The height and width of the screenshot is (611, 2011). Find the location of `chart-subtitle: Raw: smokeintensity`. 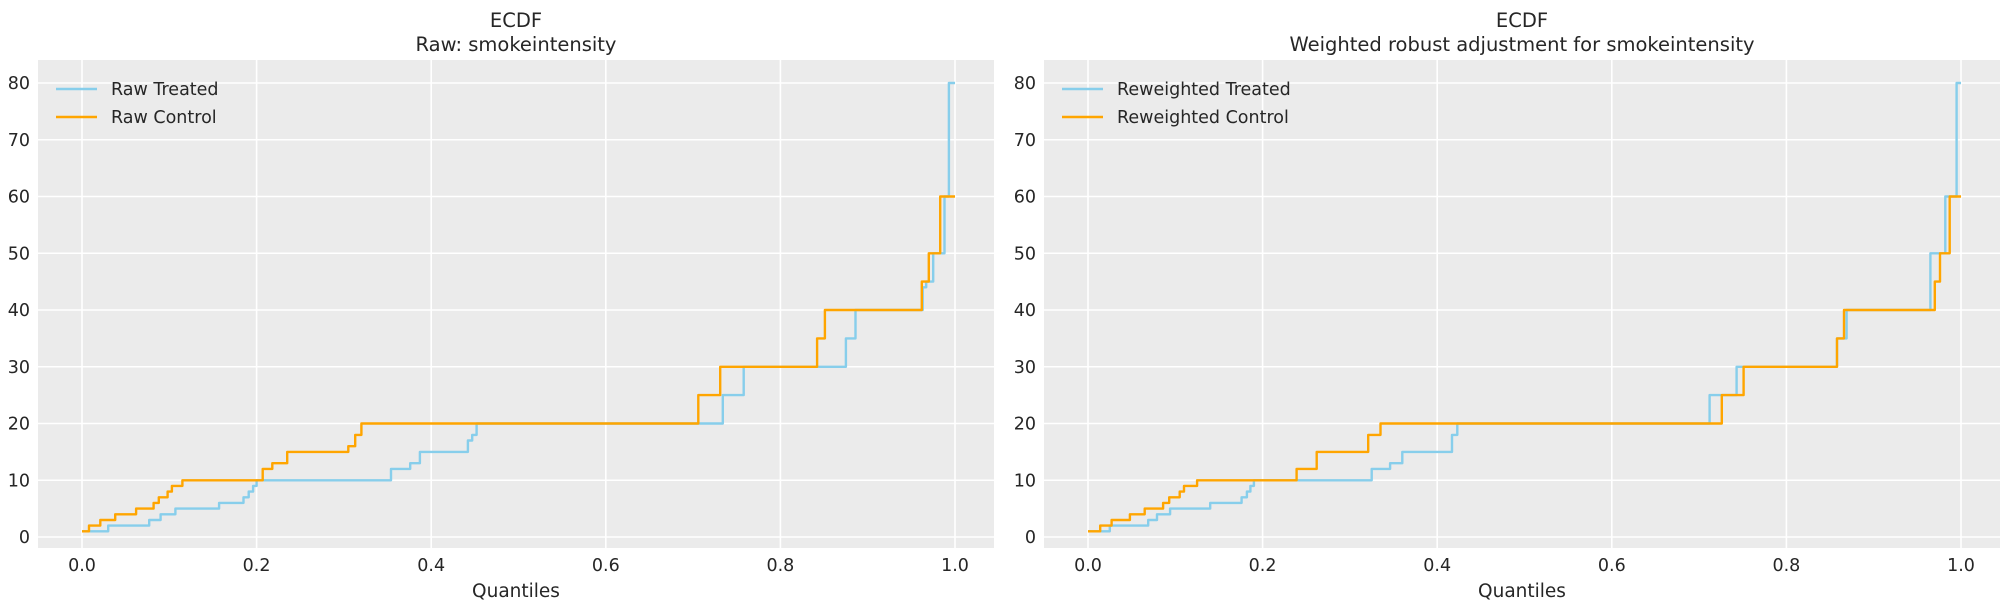

chart-subtitle: Raw: smokeintensity is located at coordinates (516, 44).